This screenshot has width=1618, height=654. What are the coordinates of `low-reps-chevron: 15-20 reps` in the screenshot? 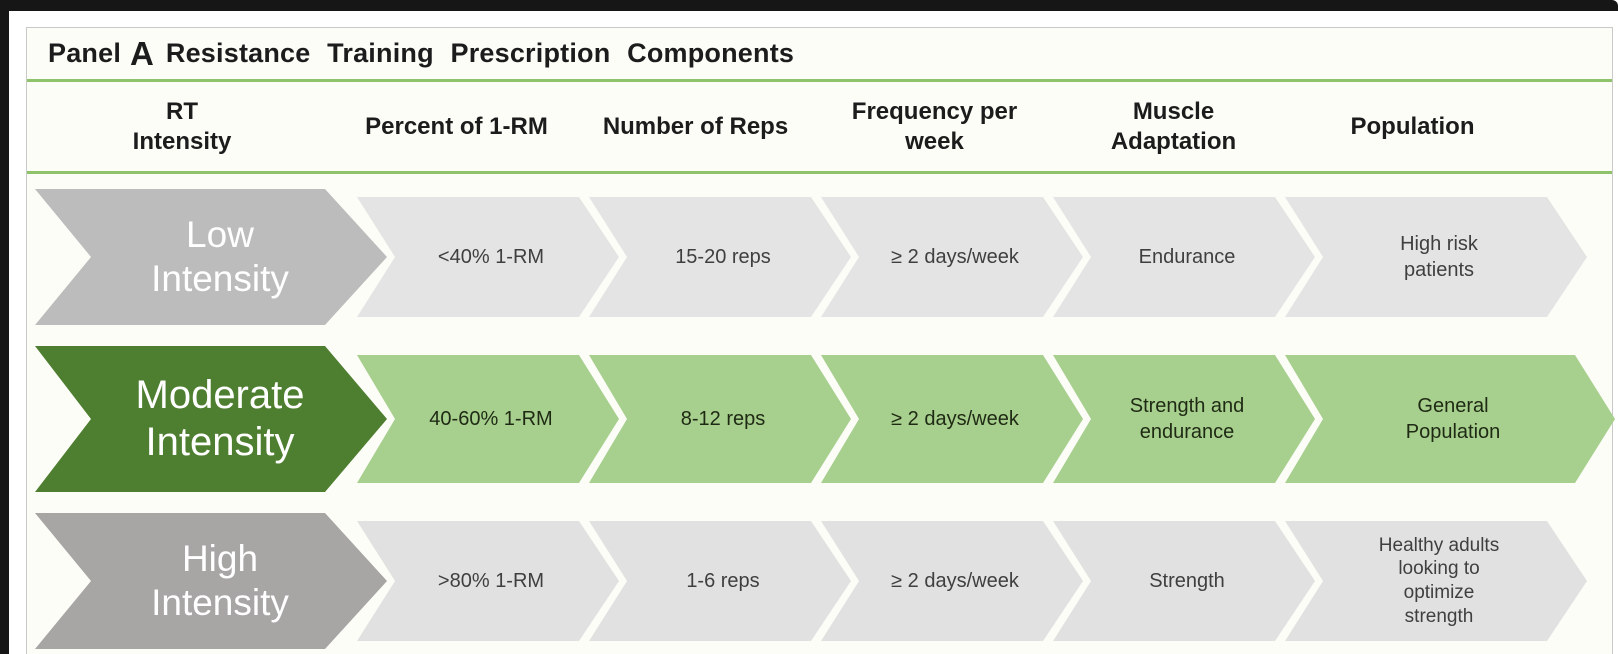 It's located at (720, 257).